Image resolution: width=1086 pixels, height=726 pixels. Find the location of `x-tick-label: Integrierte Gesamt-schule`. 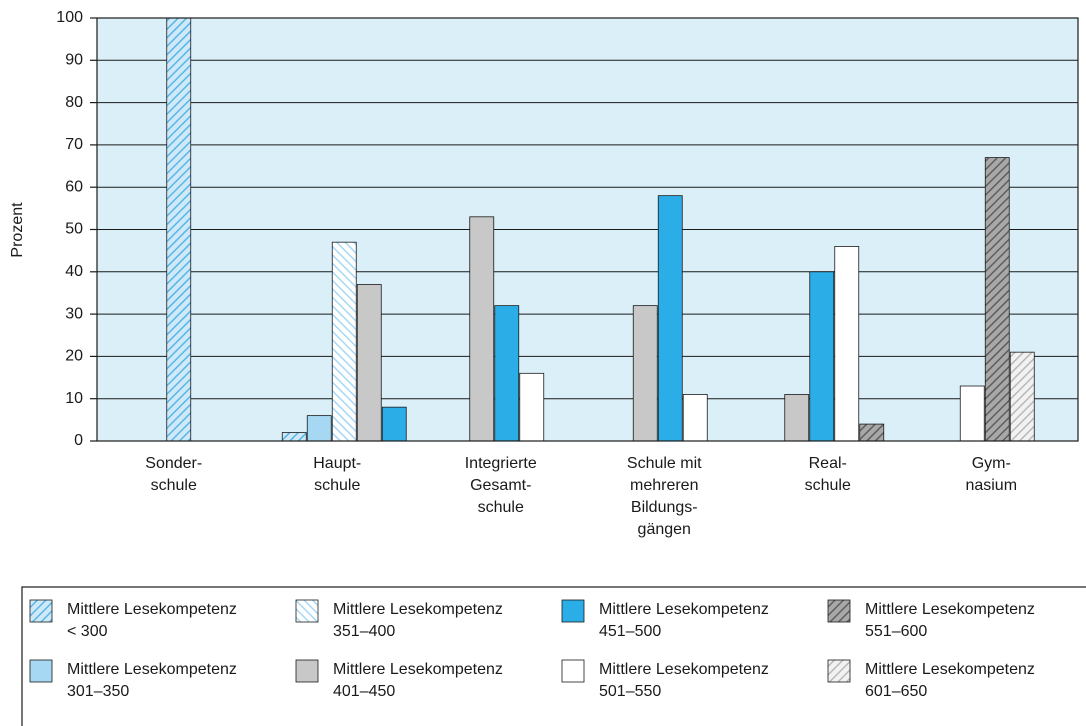

x-tick-label: Integrierte Gesamt-schule is located at coordinates (501, 485).